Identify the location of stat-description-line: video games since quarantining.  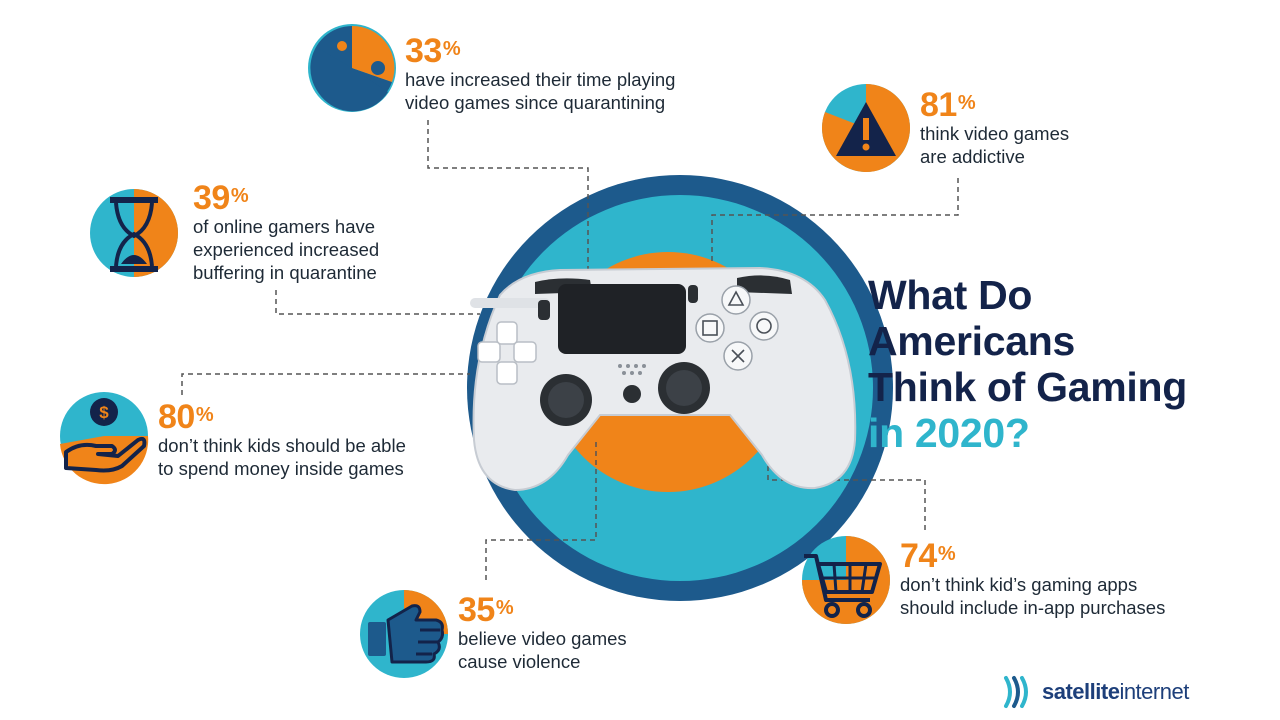
(535, 102).